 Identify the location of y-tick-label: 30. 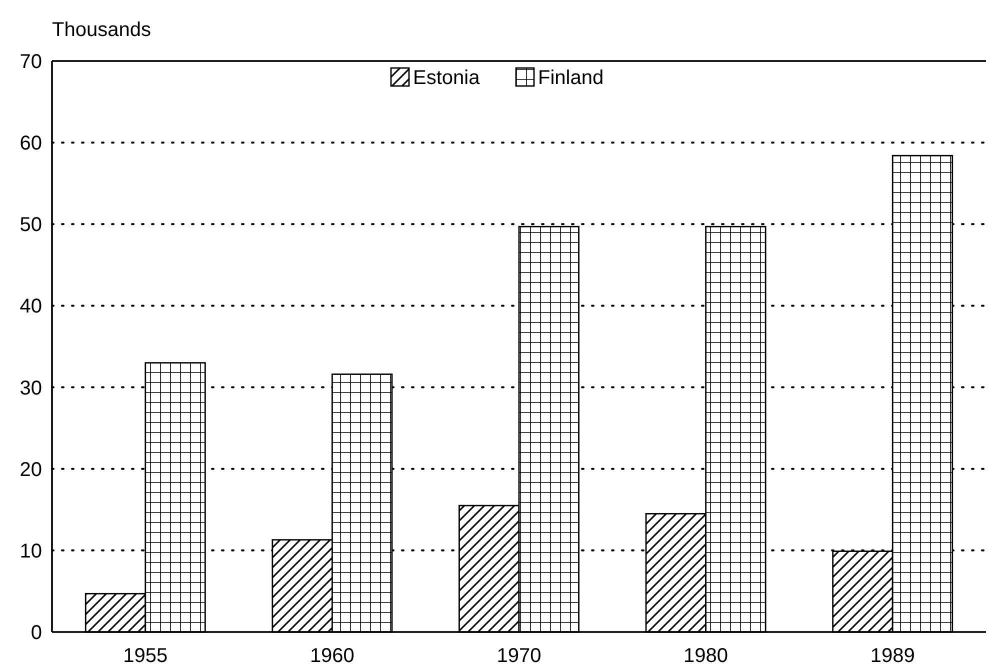
(31, 388).